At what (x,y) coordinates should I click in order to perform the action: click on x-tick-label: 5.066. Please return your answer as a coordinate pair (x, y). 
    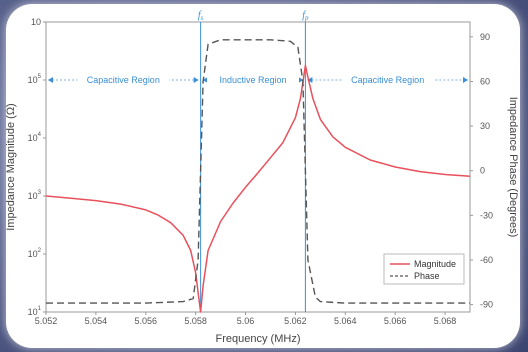
    Looking at the image, I should click on (395, 321).